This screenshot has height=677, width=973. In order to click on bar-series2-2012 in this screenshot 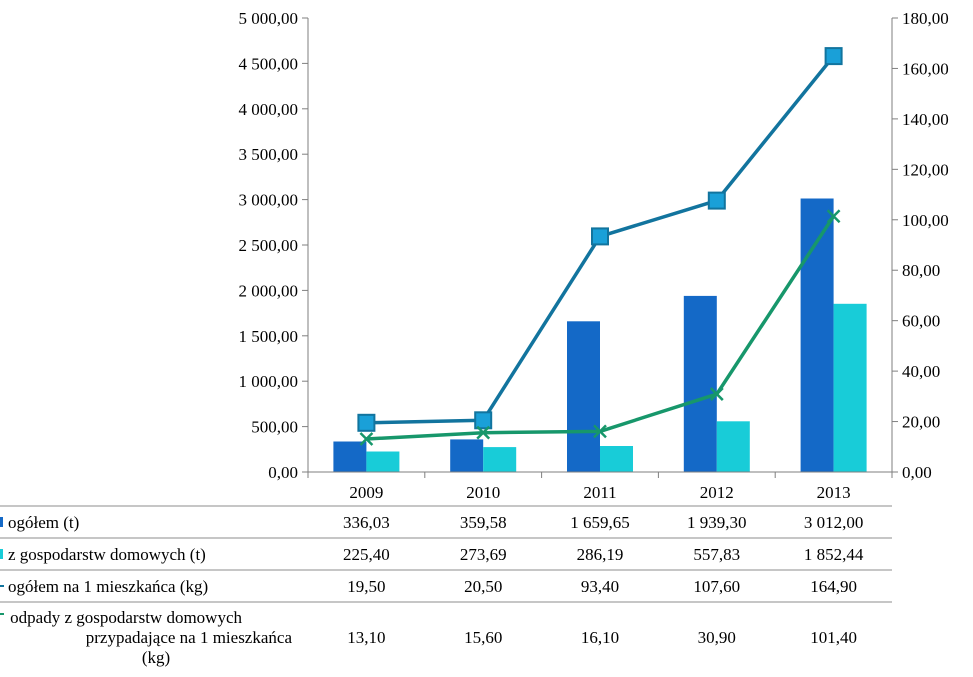, I will do `click(733, 446)`.